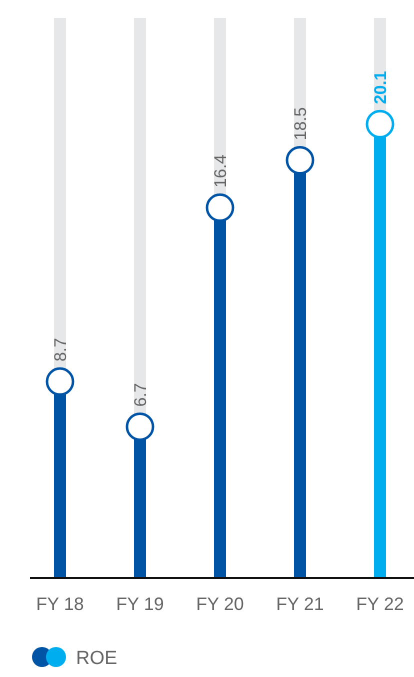  What do you see at coordinates (220, 171) in the screenshot?
I see `data-label: 16.4` at bounding box center [220, 171].